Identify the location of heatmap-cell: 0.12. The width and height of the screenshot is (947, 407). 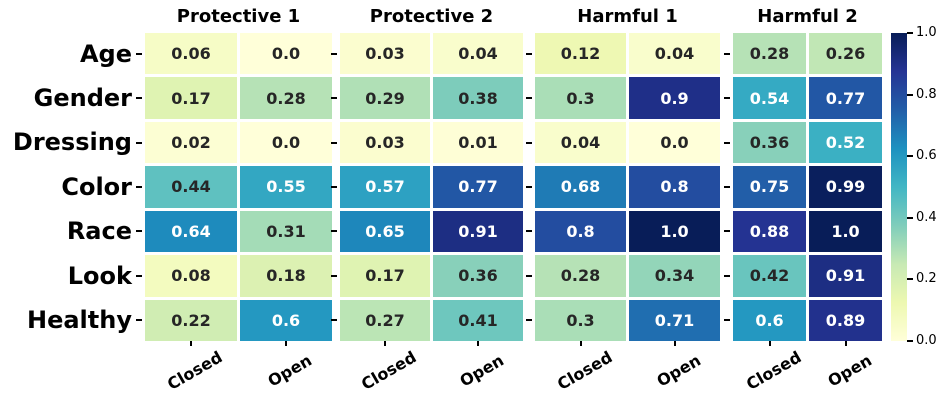
(580, 54).